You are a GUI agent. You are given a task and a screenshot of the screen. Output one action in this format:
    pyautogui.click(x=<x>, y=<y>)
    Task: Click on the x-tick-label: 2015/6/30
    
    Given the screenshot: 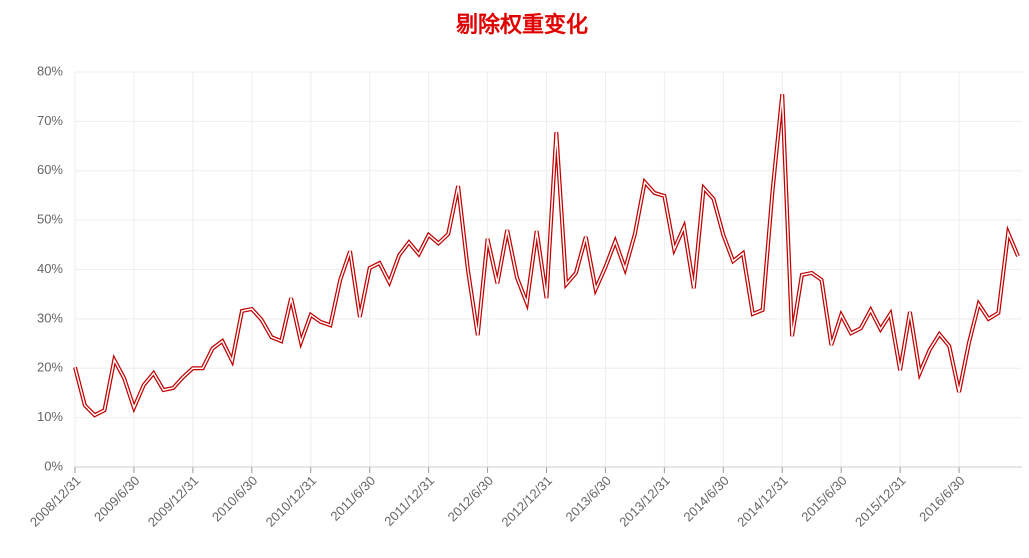 What is the action you would take?
    pyautogui.click(x=824, y=499)
    